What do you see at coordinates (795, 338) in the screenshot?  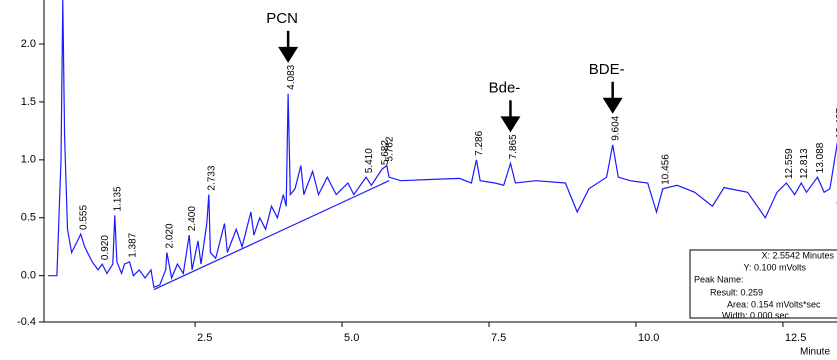 I see `x-tick-label: 12.5` at bounding box center [795, 338].